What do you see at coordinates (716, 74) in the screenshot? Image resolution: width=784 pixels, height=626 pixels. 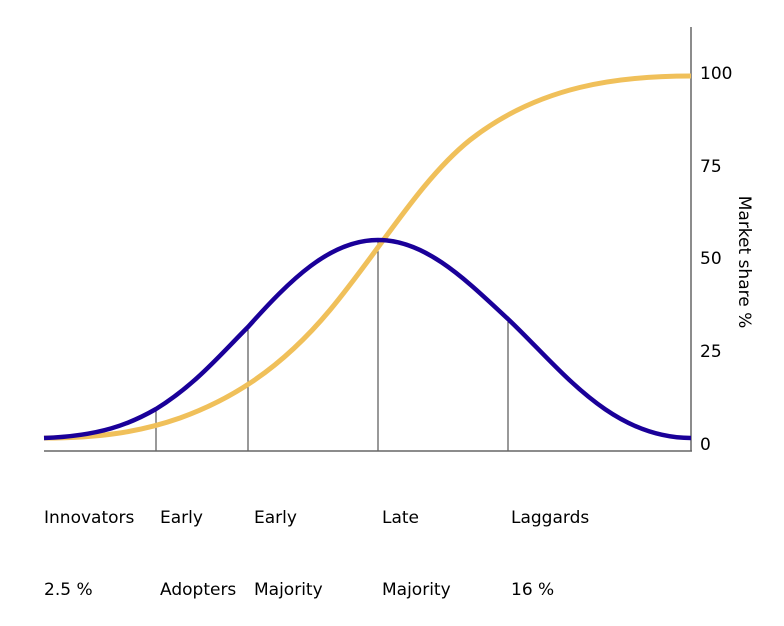 I see `y-tick-100: 100` at bounding box center [716, 74].